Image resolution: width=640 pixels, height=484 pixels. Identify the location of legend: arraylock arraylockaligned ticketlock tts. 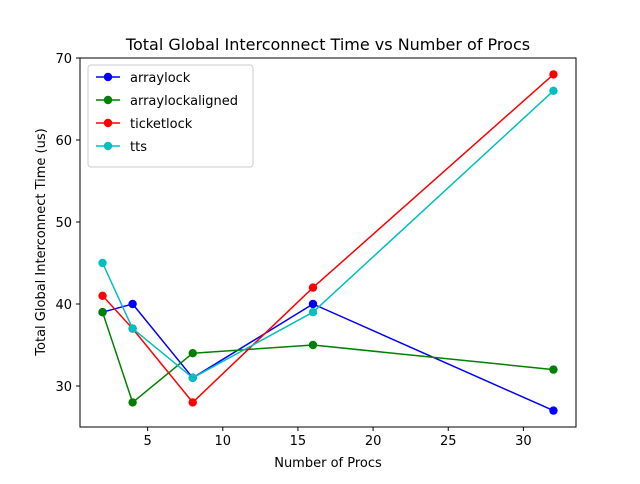
(170, 116).